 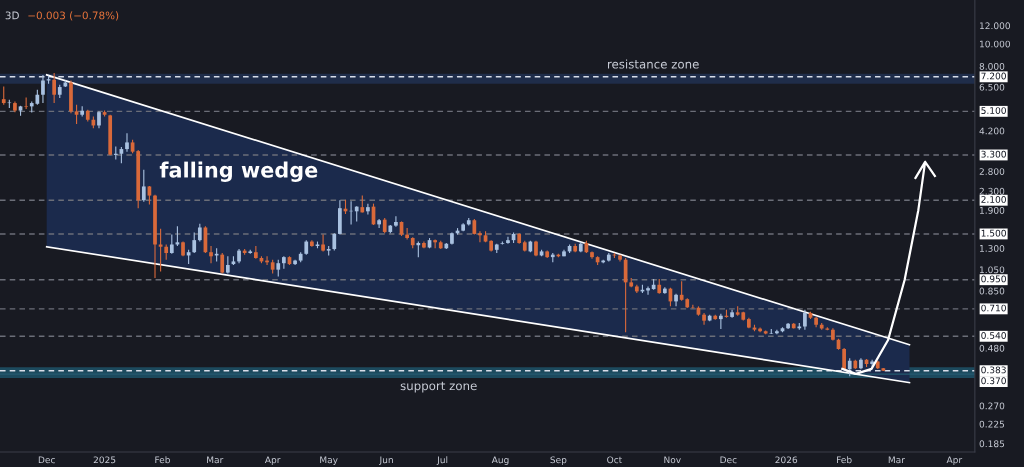 What do you see at coordinates (992, 424) in the screenshot?
I see `y-tick-label: 0.225` at bounding box center [992, 424].